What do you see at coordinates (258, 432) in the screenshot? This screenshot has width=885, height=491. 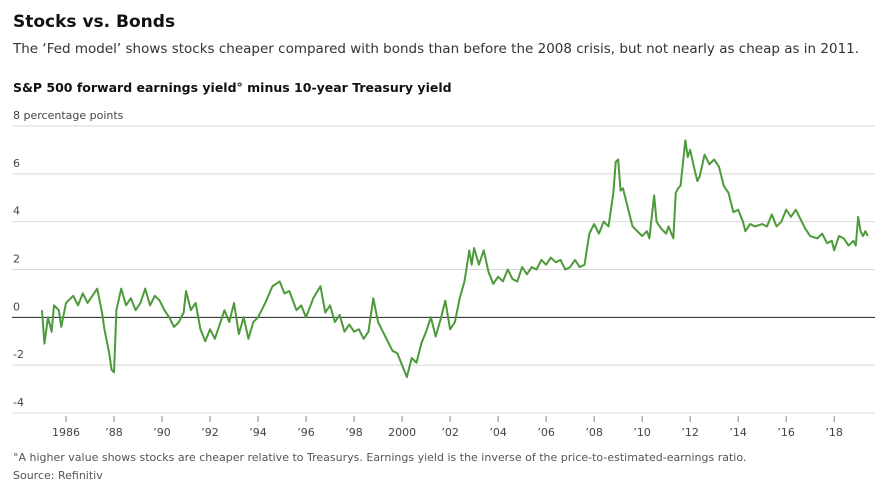 I see `x-tick-label: ’94` at bounding box center [258, 432].